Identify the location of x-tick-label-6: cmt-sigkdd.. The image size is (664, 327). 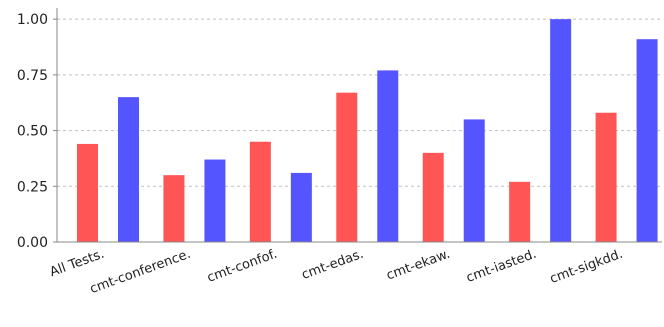
(586, 267).